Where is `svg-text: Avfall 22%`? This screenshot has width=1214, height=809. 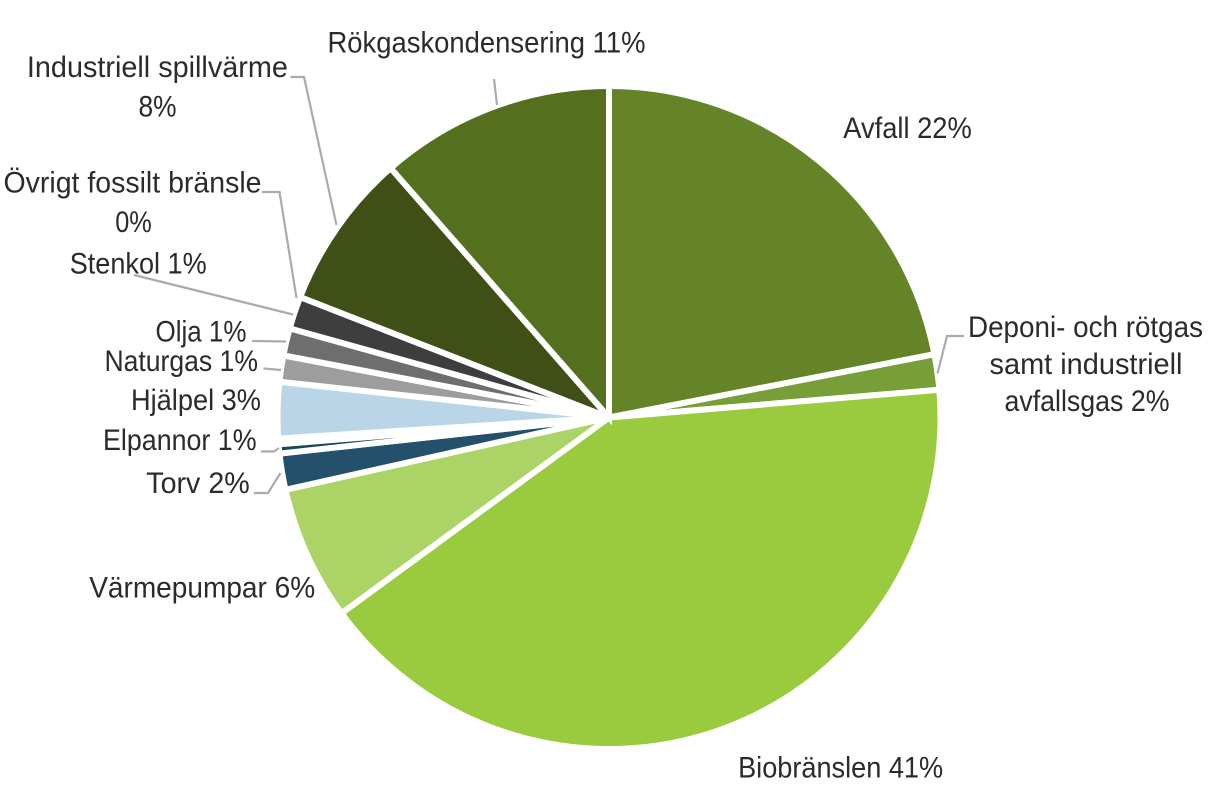
svg-text: Avfall 22% is located at coordinates (907, 128).